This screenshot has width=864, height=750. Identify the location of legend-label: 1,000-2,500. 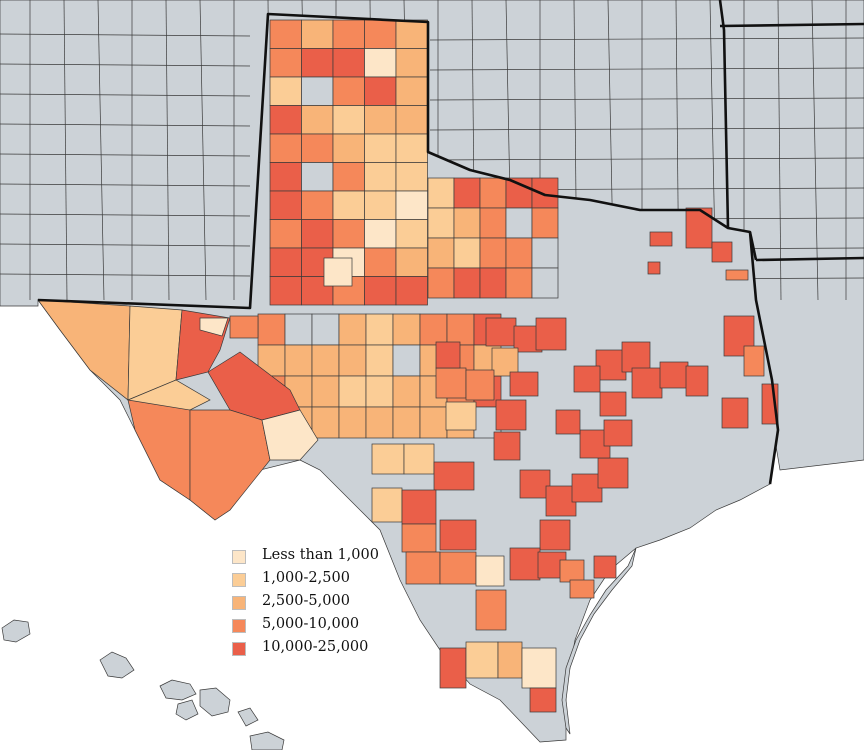
(306, 578).